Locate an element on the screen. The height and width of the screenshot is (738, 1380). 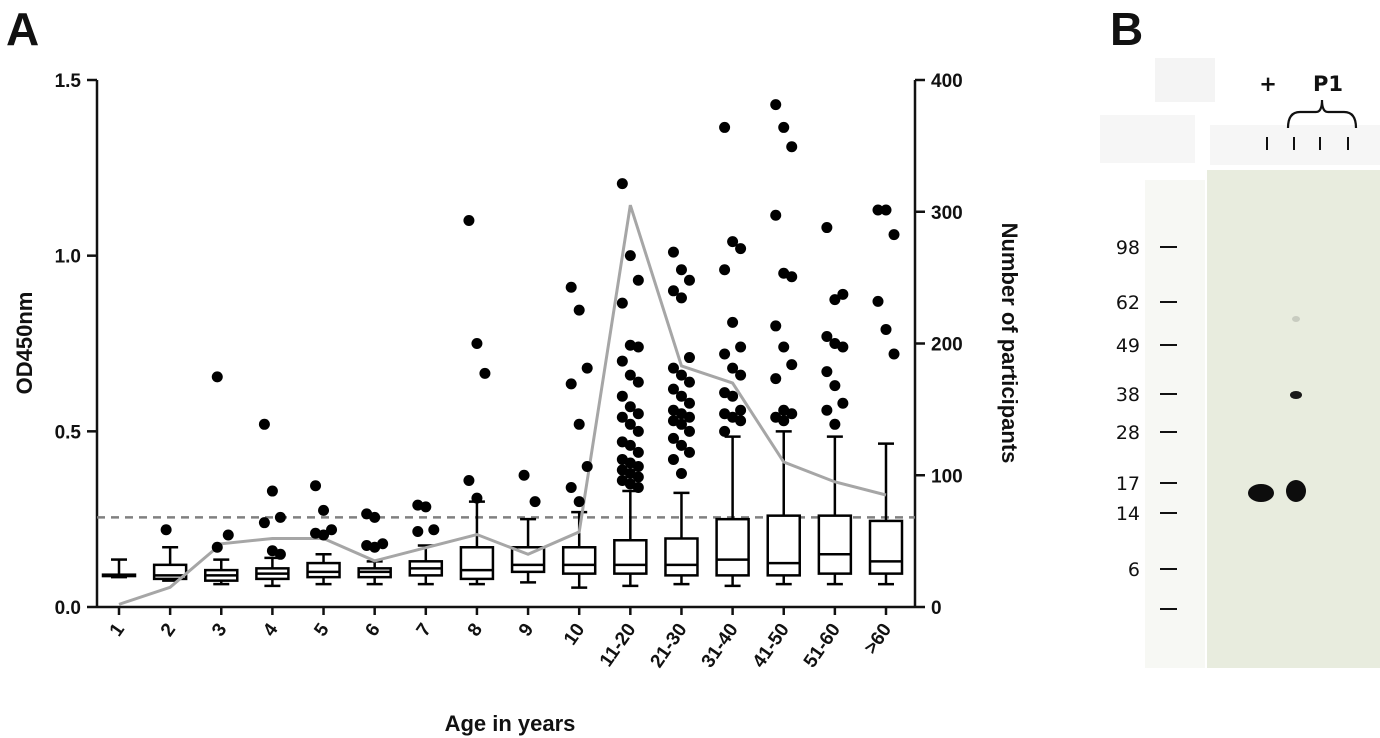
marker-label: 17 is located at coordinates (1128, 484).